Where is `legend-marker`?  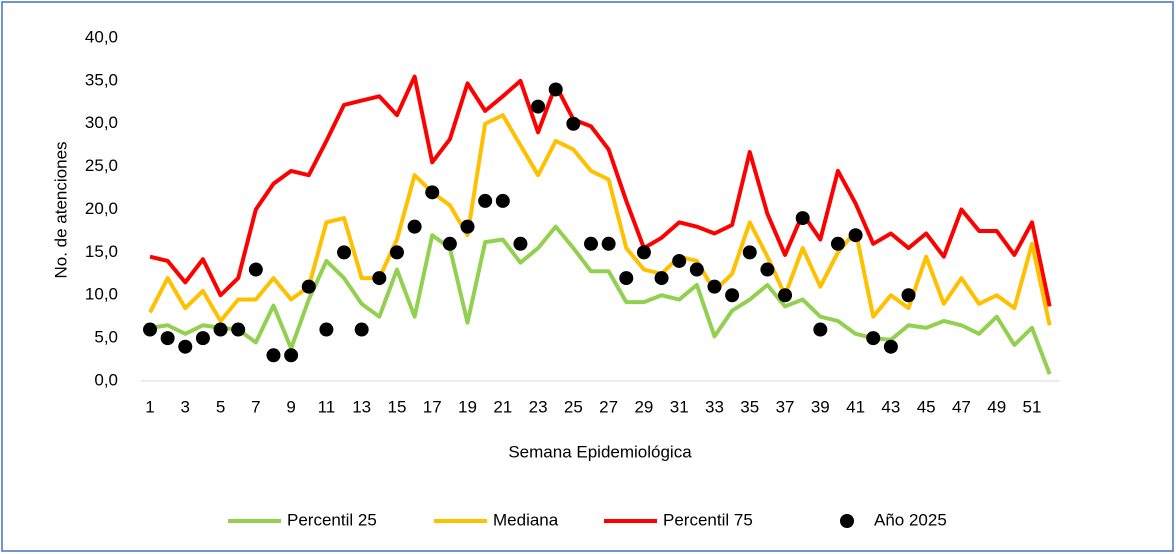
legend-marker is located at coordinates (847, 521).